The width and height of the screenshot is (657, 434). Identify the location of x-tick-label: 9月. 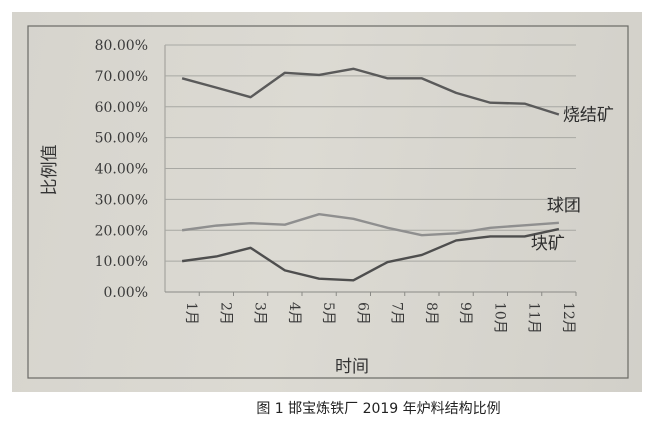
(465, 313).